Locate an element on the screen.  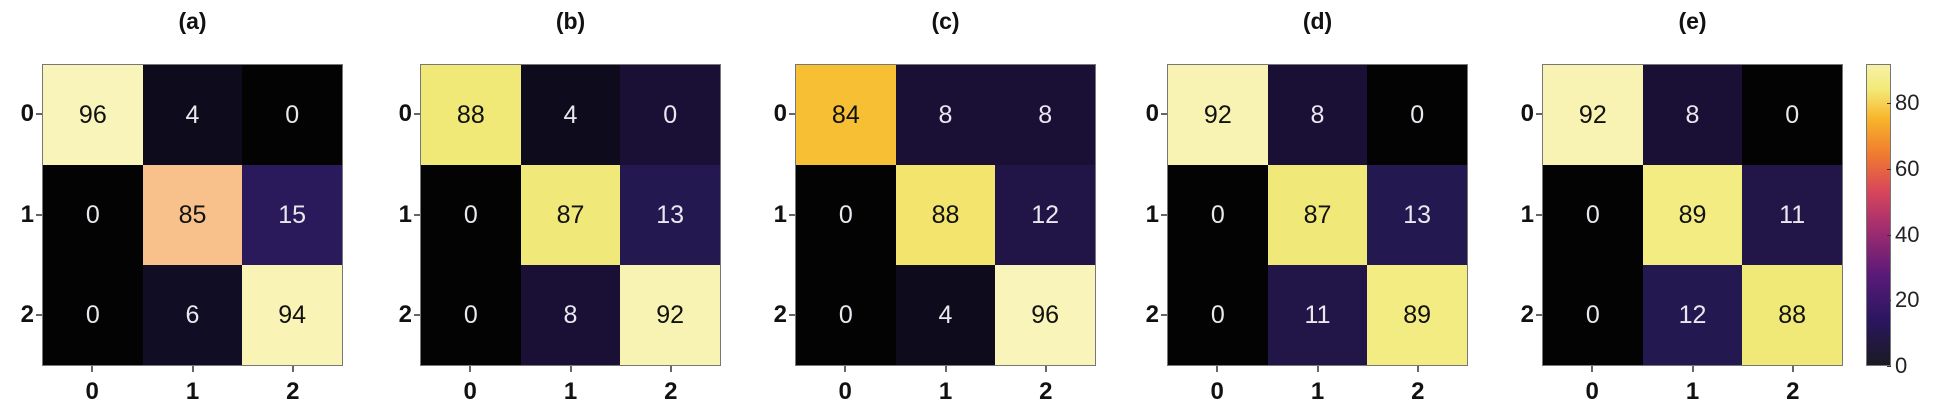
matrix-cell: 84 is located at coordinates (846, 115).